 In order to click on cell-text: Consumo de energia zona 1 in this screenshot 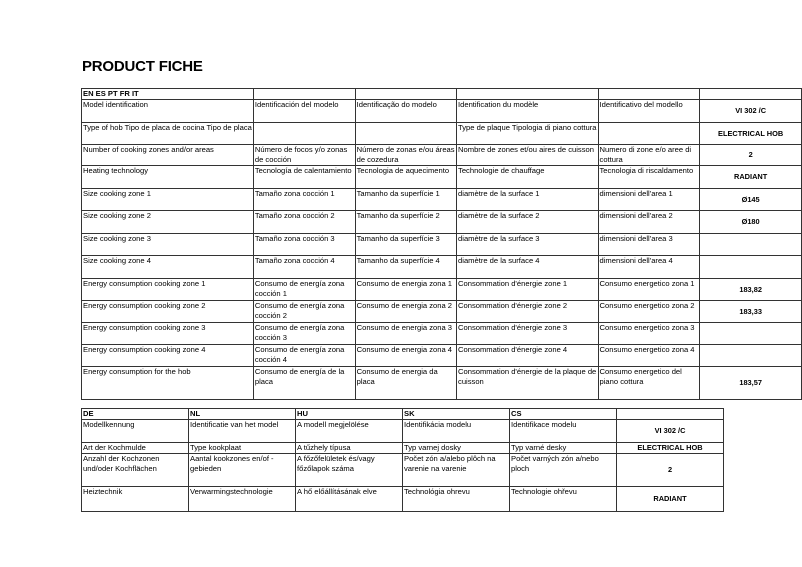, I will do `click(404, 283)`.